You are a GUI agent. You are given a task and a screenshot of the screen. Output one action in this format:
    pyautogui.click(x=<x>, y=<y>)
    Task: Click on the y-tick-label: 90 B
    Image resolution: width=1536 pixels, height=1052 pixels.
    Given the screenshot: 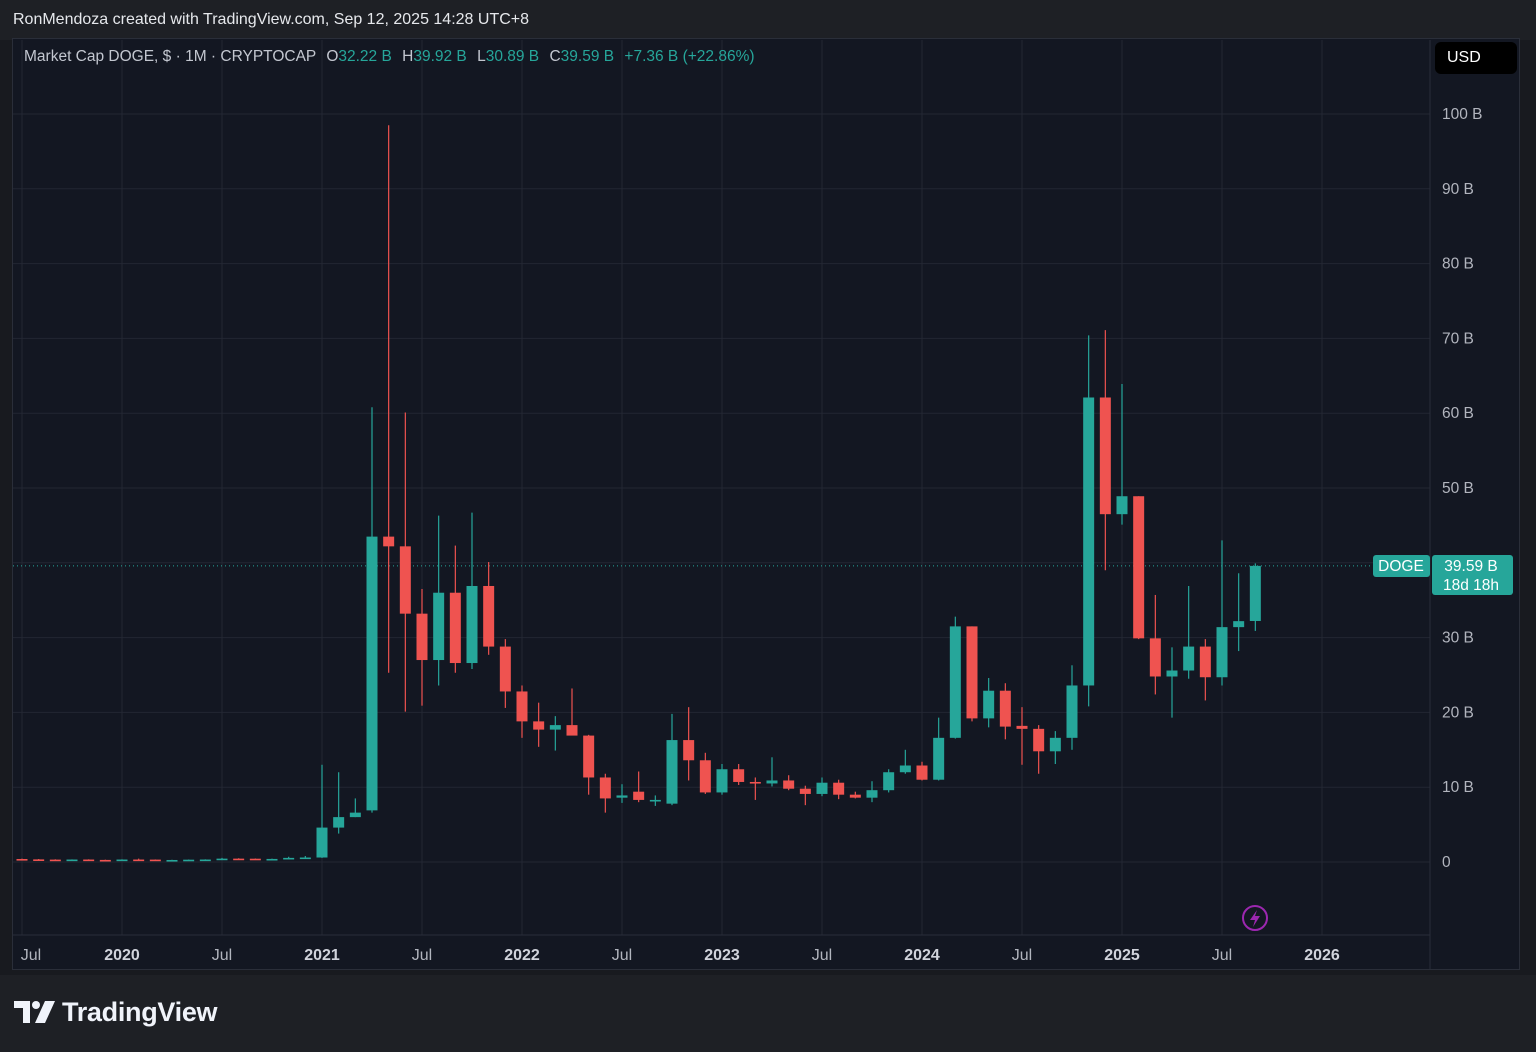 What is the action you would take?
    pyautogui.click(x=1458, y=189)
    